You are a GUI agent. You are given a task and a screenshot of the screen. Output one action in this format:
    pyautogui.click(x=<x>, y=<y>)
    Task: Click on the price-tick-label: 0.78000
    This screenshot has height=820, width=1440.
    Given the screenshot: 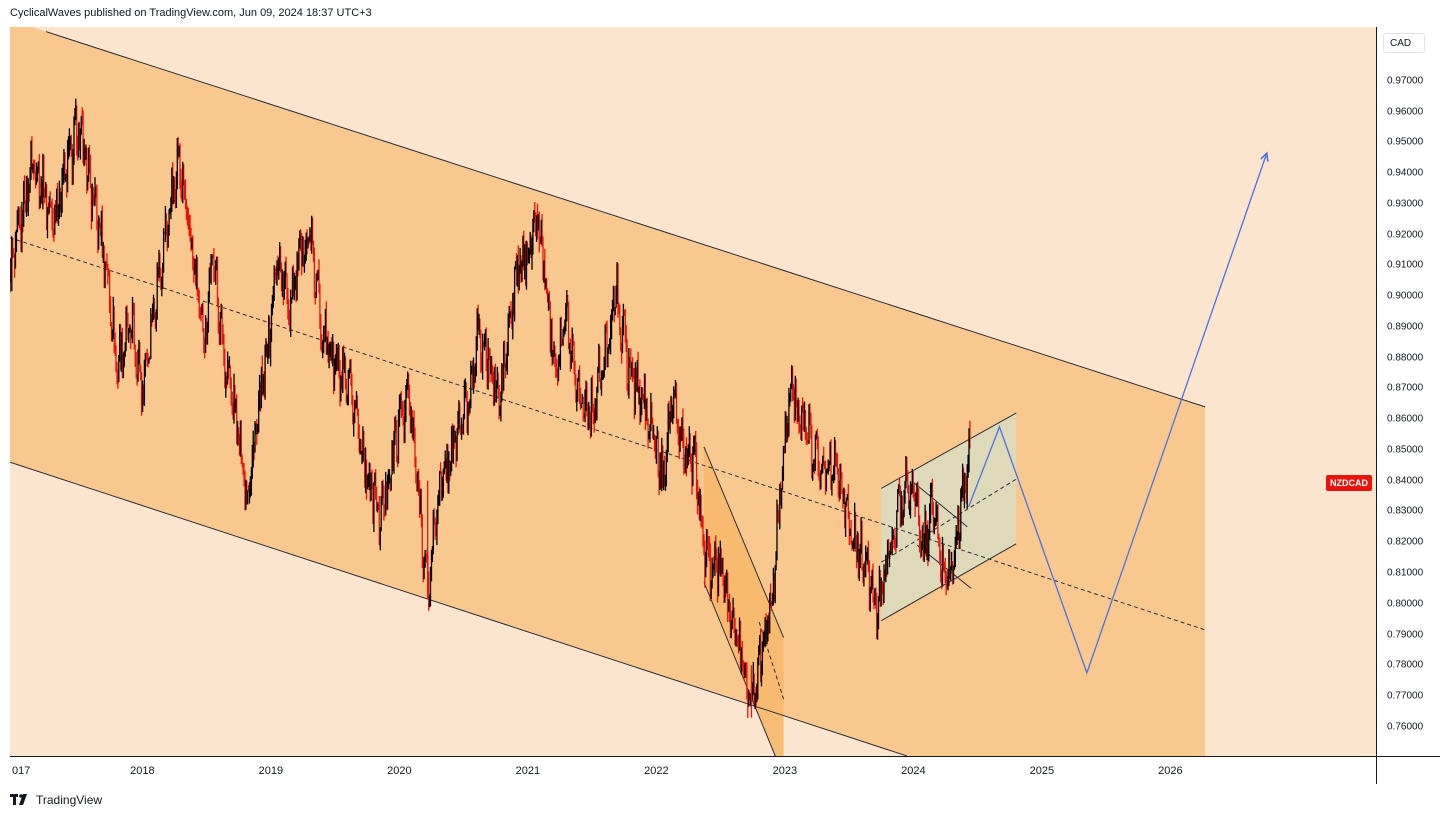 What is the action you would take?
    pyautogui.click(x=1405, y=665)
    